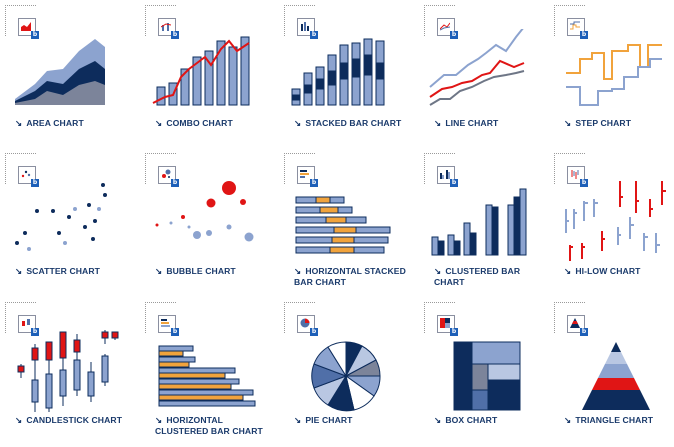 This screenshot has width=674, height=447. I want to click on stacked-bar-chart-icon: b, so click(307, 28).